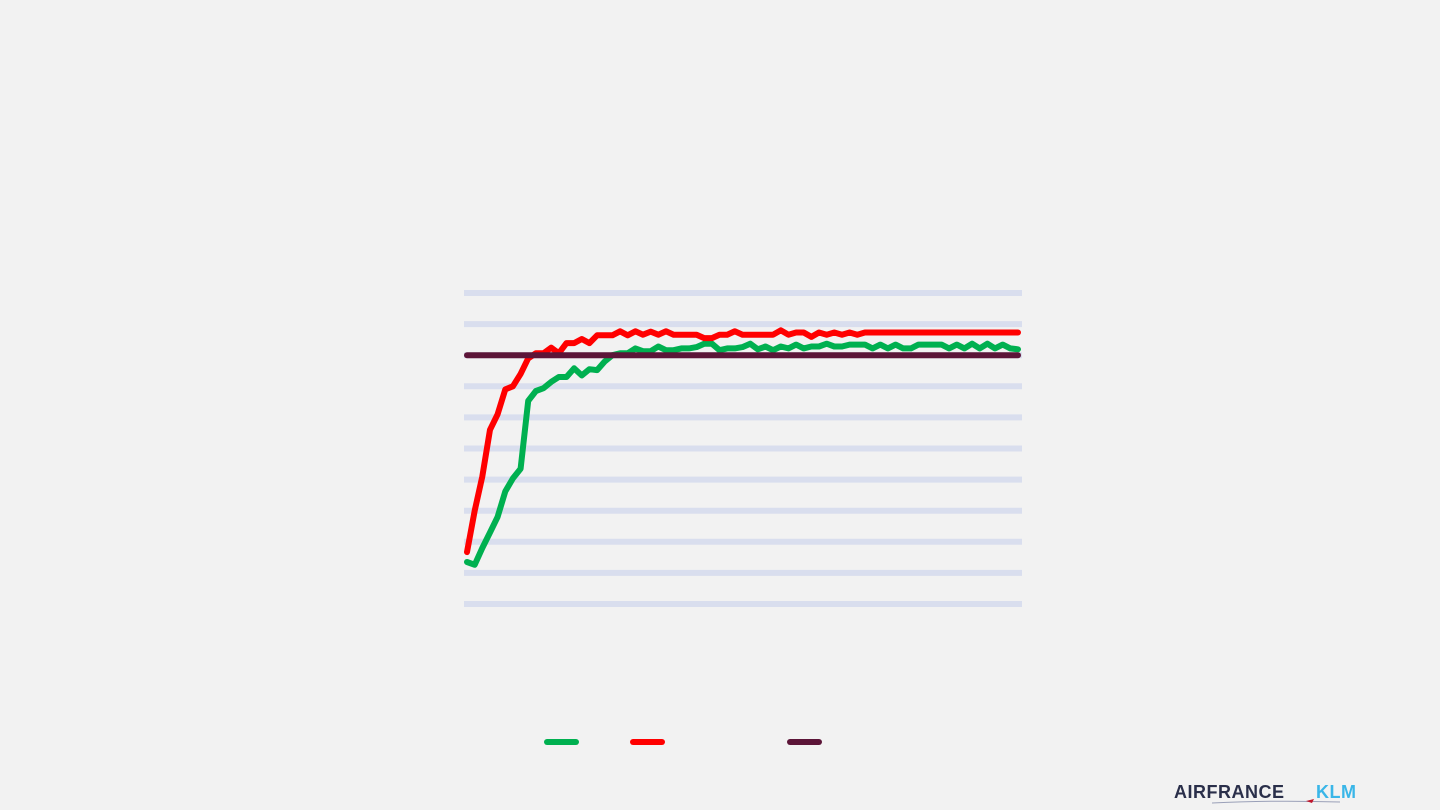 This screenshot has width=1440, height=810. What do you see at coordinates (1229, 792) in the screenshot?
I see `logo-brand-airfrance: AIRFRANCE` at bounding box center [1229, 792].